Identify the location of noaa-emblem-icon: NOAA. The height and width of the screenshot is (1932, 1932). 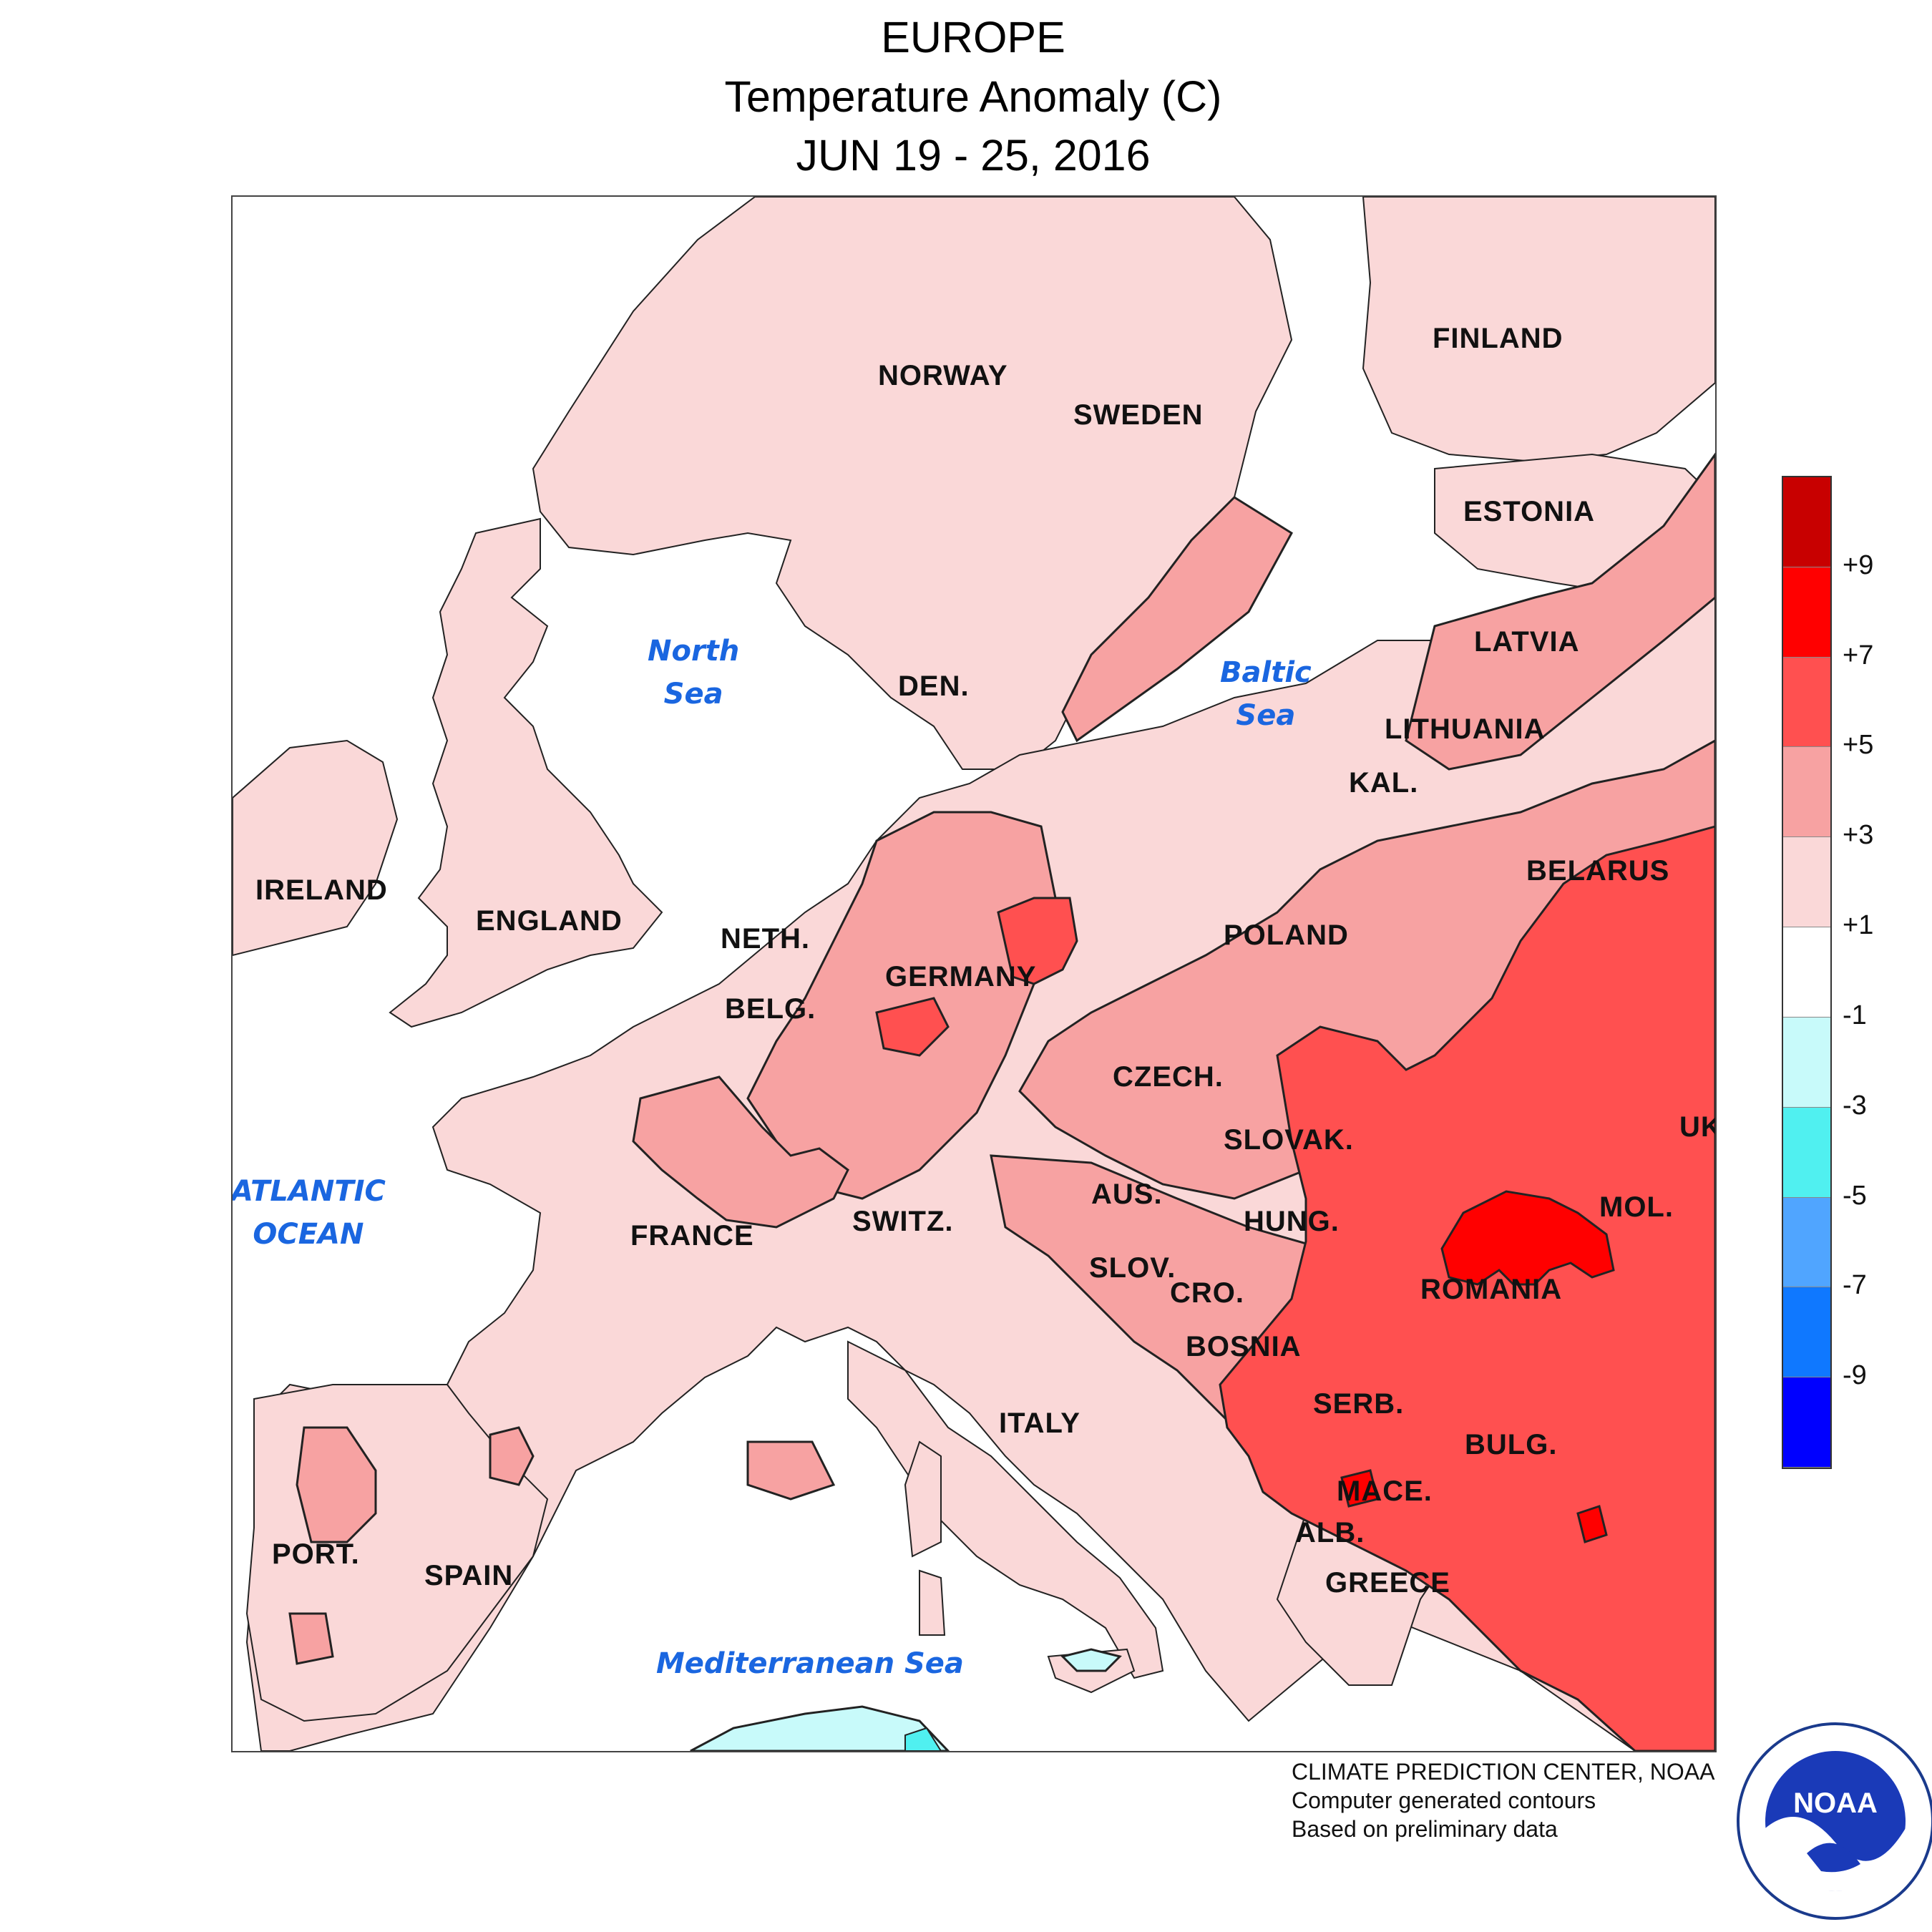
(1834, 1821).